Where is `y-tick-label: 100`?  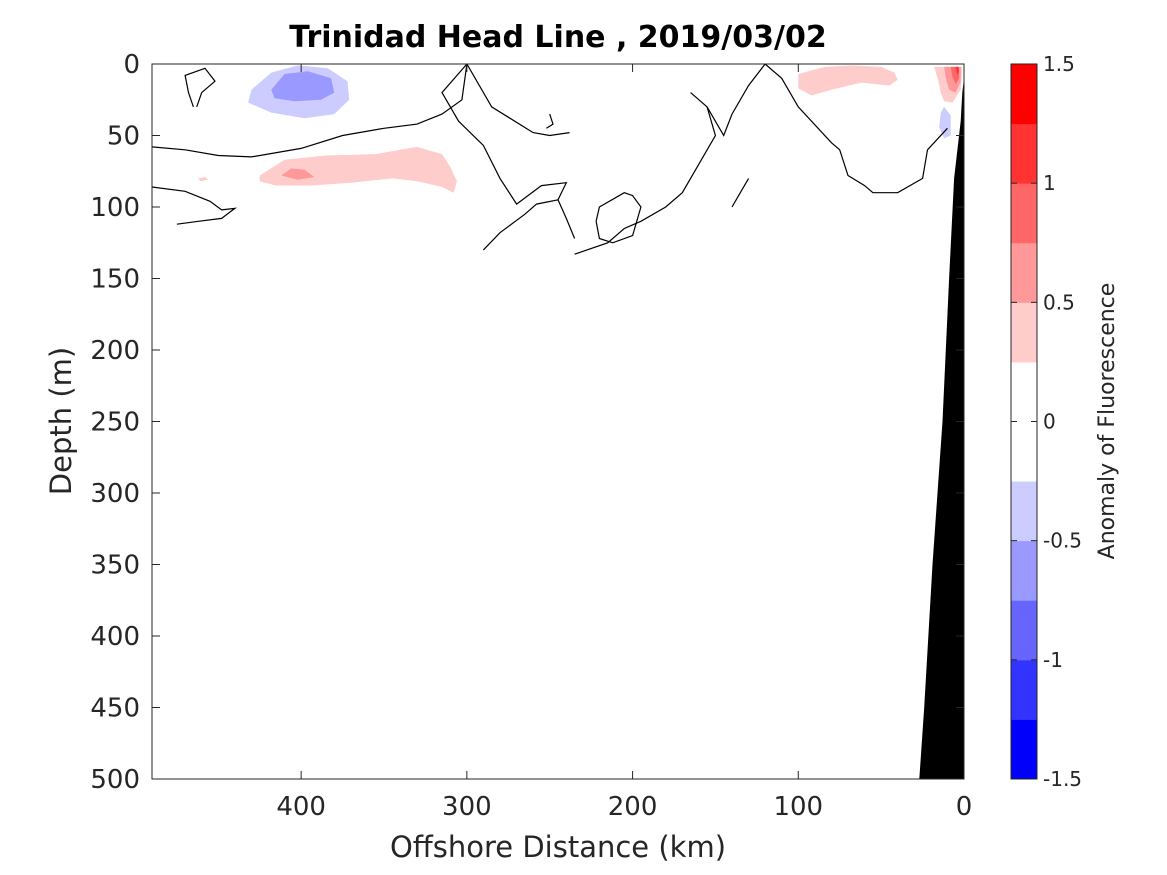 y-tick-label: 100 is located at coordinates (115, 208).